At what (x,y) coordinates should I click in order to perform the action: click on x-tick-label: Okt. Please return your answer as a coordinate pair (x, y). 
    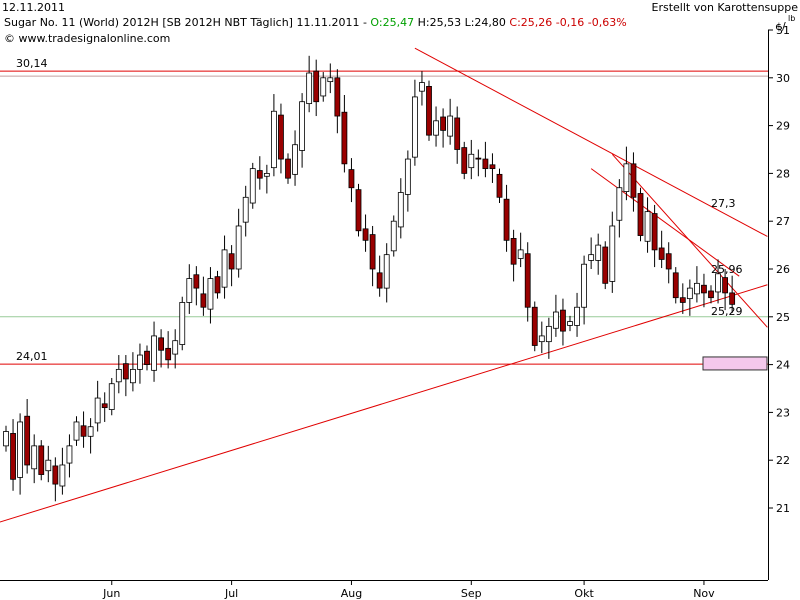
    Looking at the image, I should click on (584, 593).